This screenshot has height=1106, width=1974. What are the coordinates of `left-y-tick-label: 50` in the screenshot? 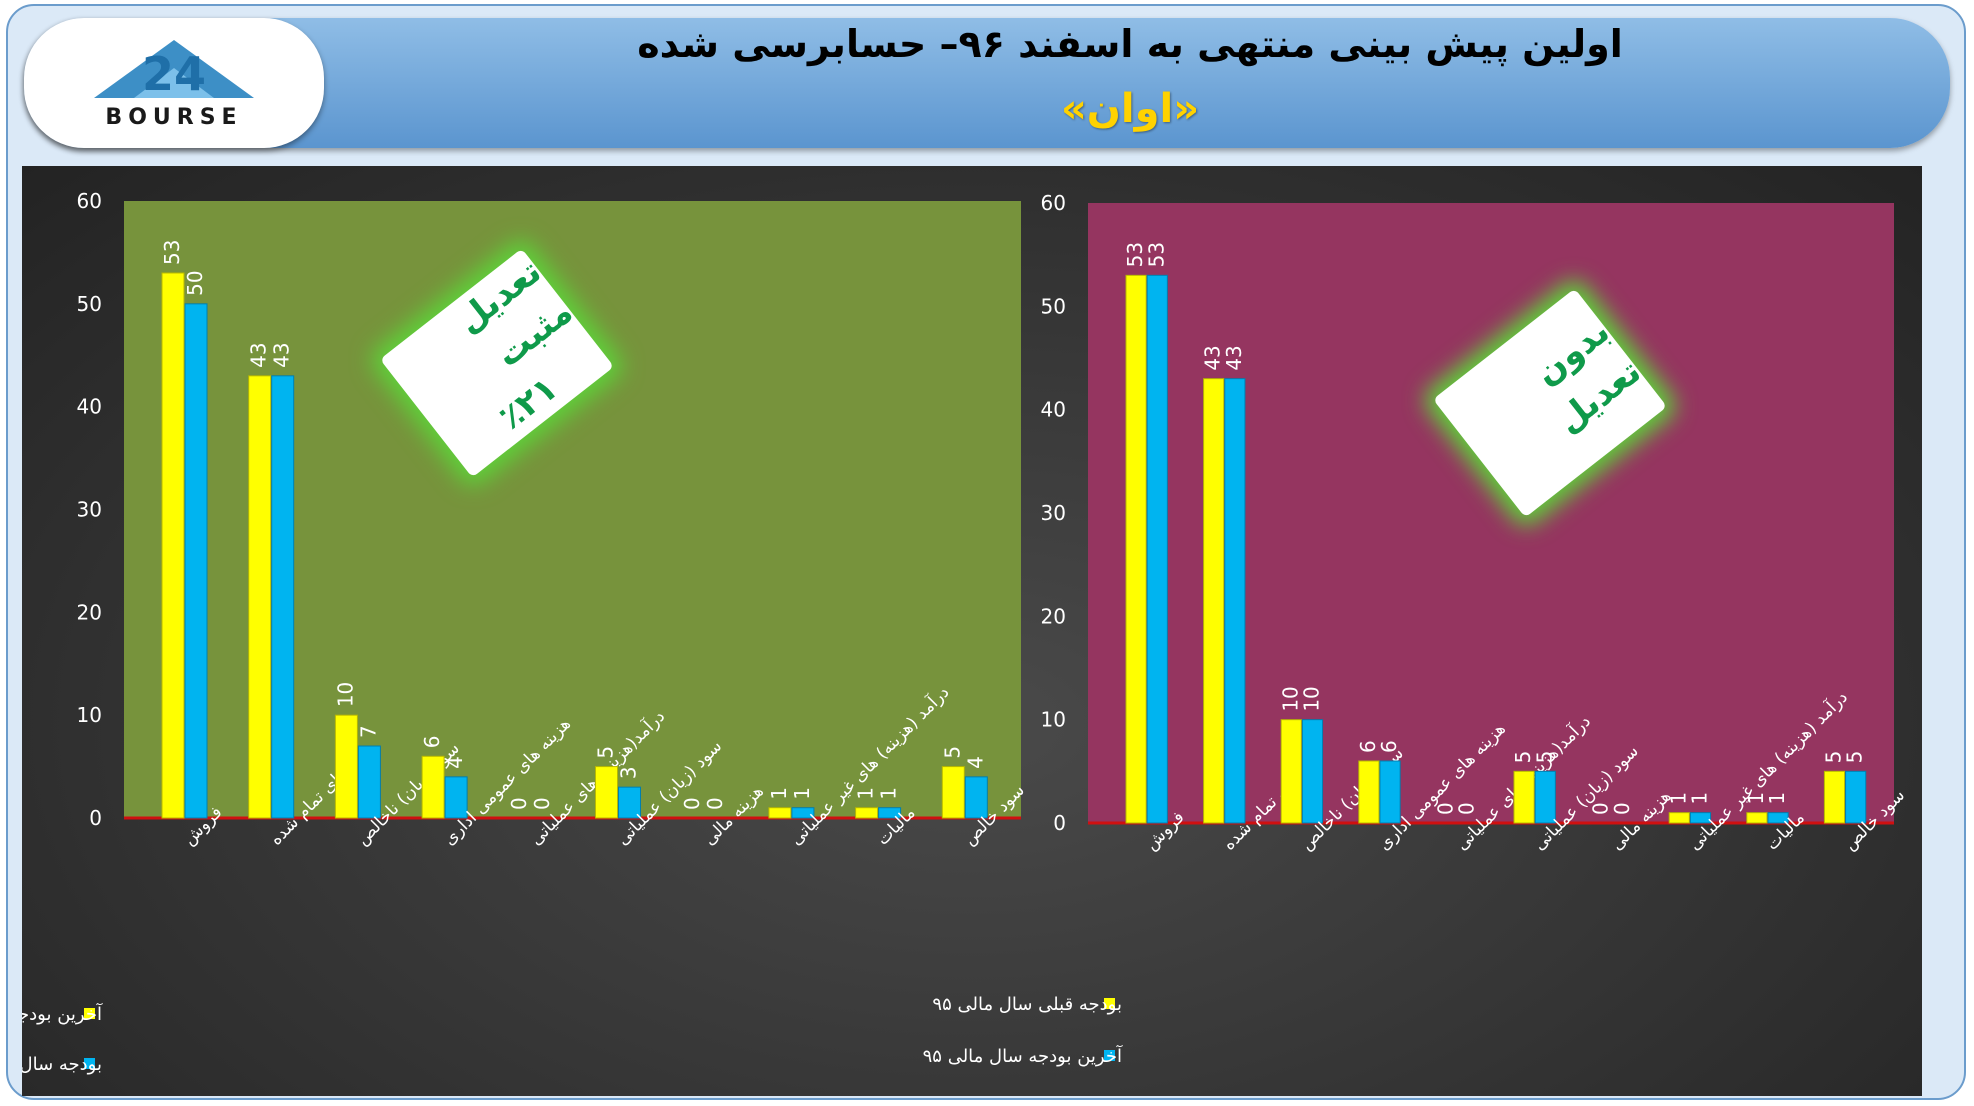 It's located at (89, 304).